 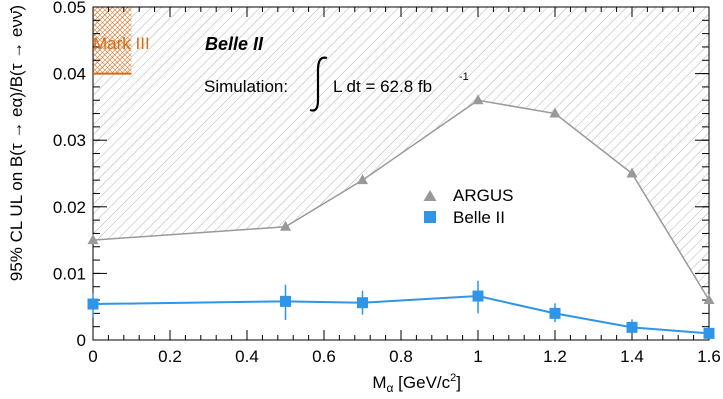 What do you see at coordinates (69, 273) in the screenshot?
I see `y-tick-label: 0.01` at bounding box center [69, 273].